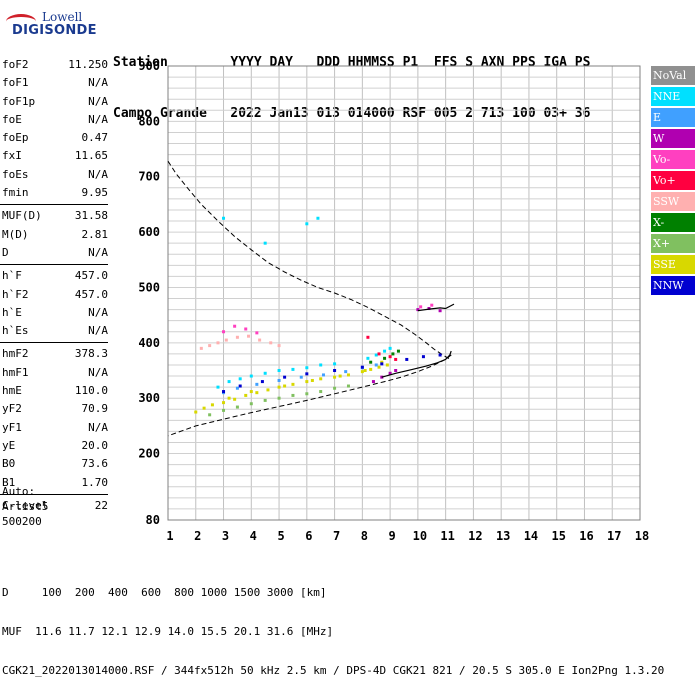 This screenshot has height=690, width=700. Describe the element at coordinates (95, 138) in the screenshot. I see `param-value: 0.47` at that location.